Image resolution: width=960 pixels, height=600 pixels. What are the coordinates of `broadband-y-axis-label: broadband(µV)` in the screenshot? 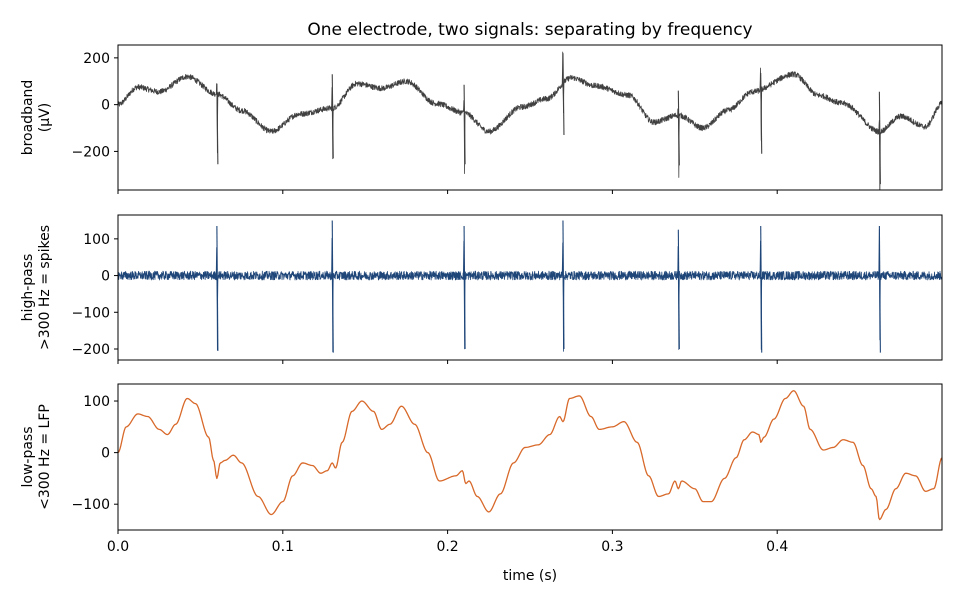 It's located at (36, 118).